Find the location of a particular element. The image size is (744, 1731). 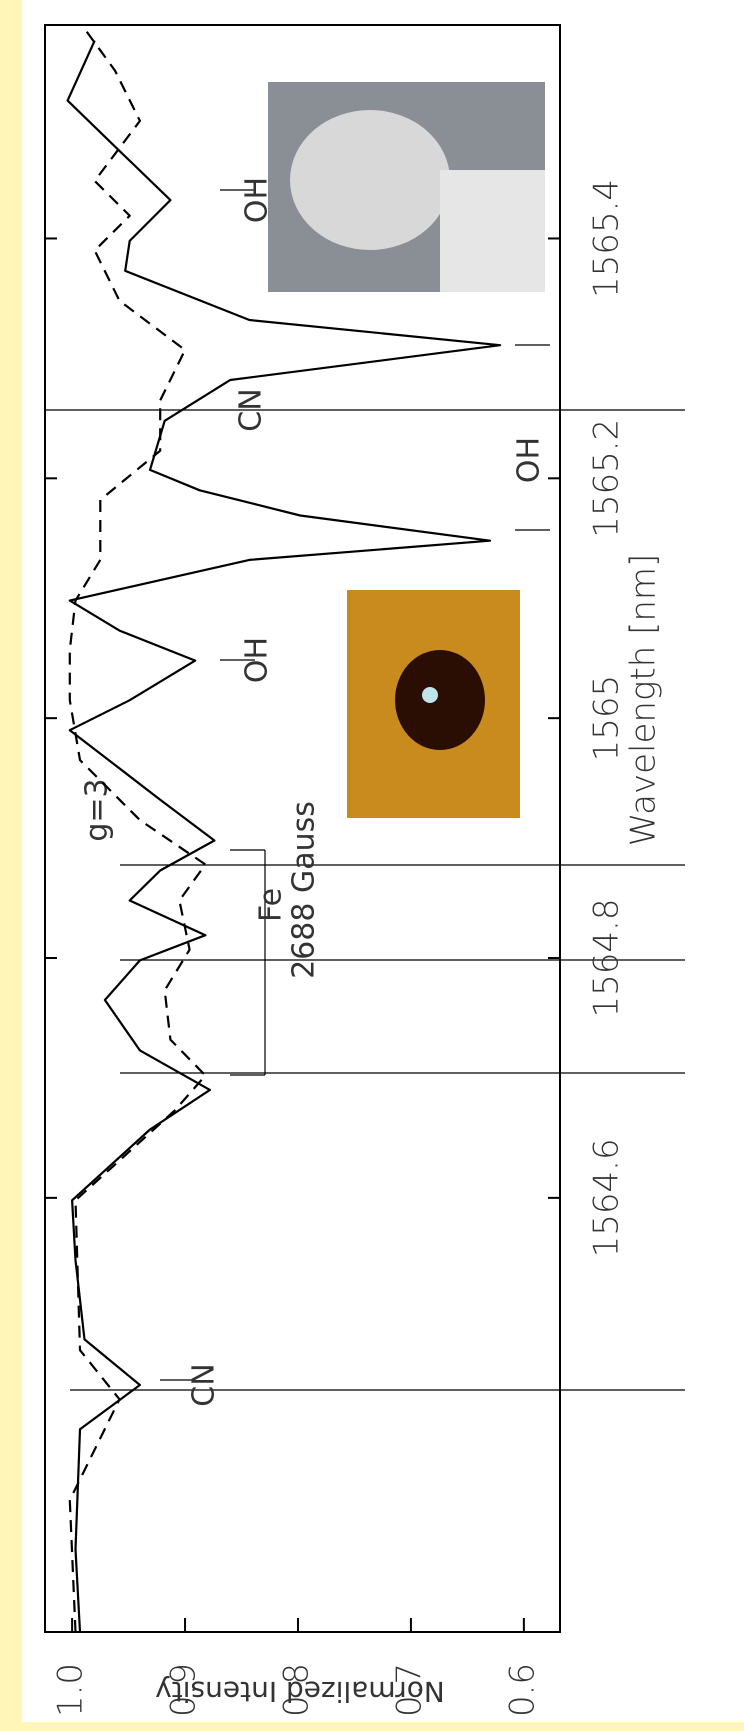

portrait-photo is located at coordinates (406, 187).